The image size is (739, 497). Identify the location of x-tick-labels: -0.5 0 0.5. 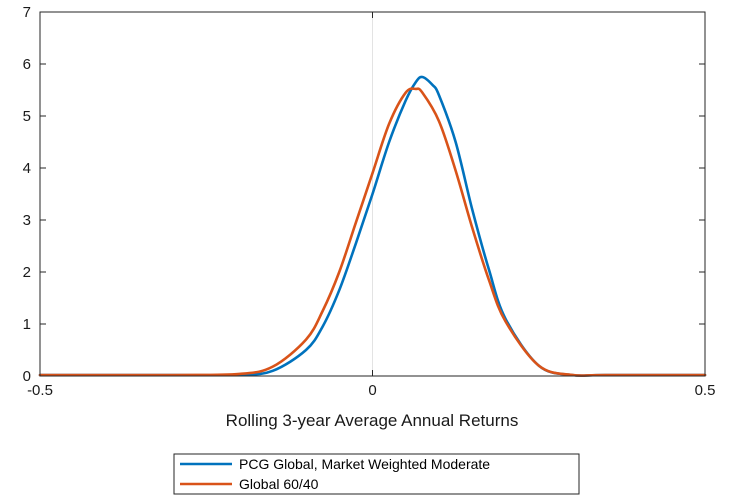
(371, 390).